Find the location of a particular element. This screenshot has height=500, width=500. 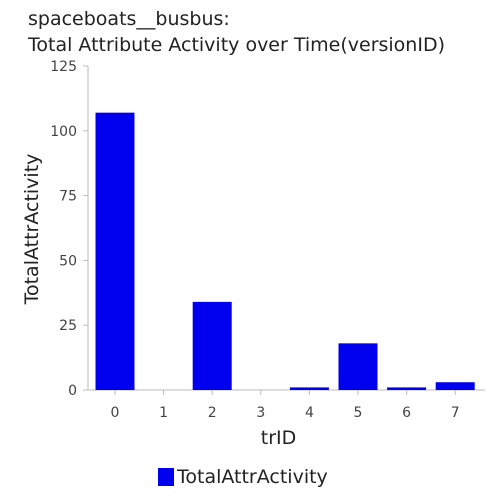

legend-swatch is located at coordinates (166, 477).